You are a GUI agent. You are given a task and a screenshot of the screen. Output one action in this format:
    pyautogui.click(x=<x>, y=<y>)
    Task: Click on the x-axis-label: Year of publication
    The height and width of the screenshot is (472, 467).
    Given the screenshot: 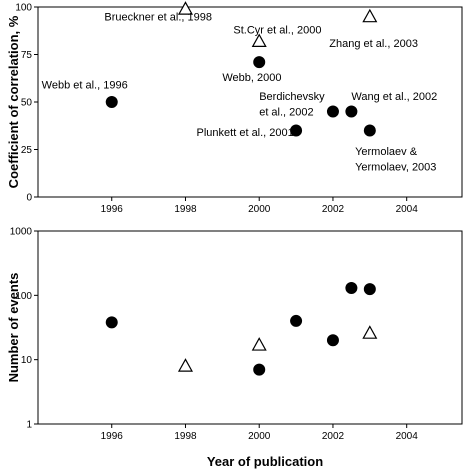 What is the action you would take?
    pyautogui.click(x=265, y=461)
    